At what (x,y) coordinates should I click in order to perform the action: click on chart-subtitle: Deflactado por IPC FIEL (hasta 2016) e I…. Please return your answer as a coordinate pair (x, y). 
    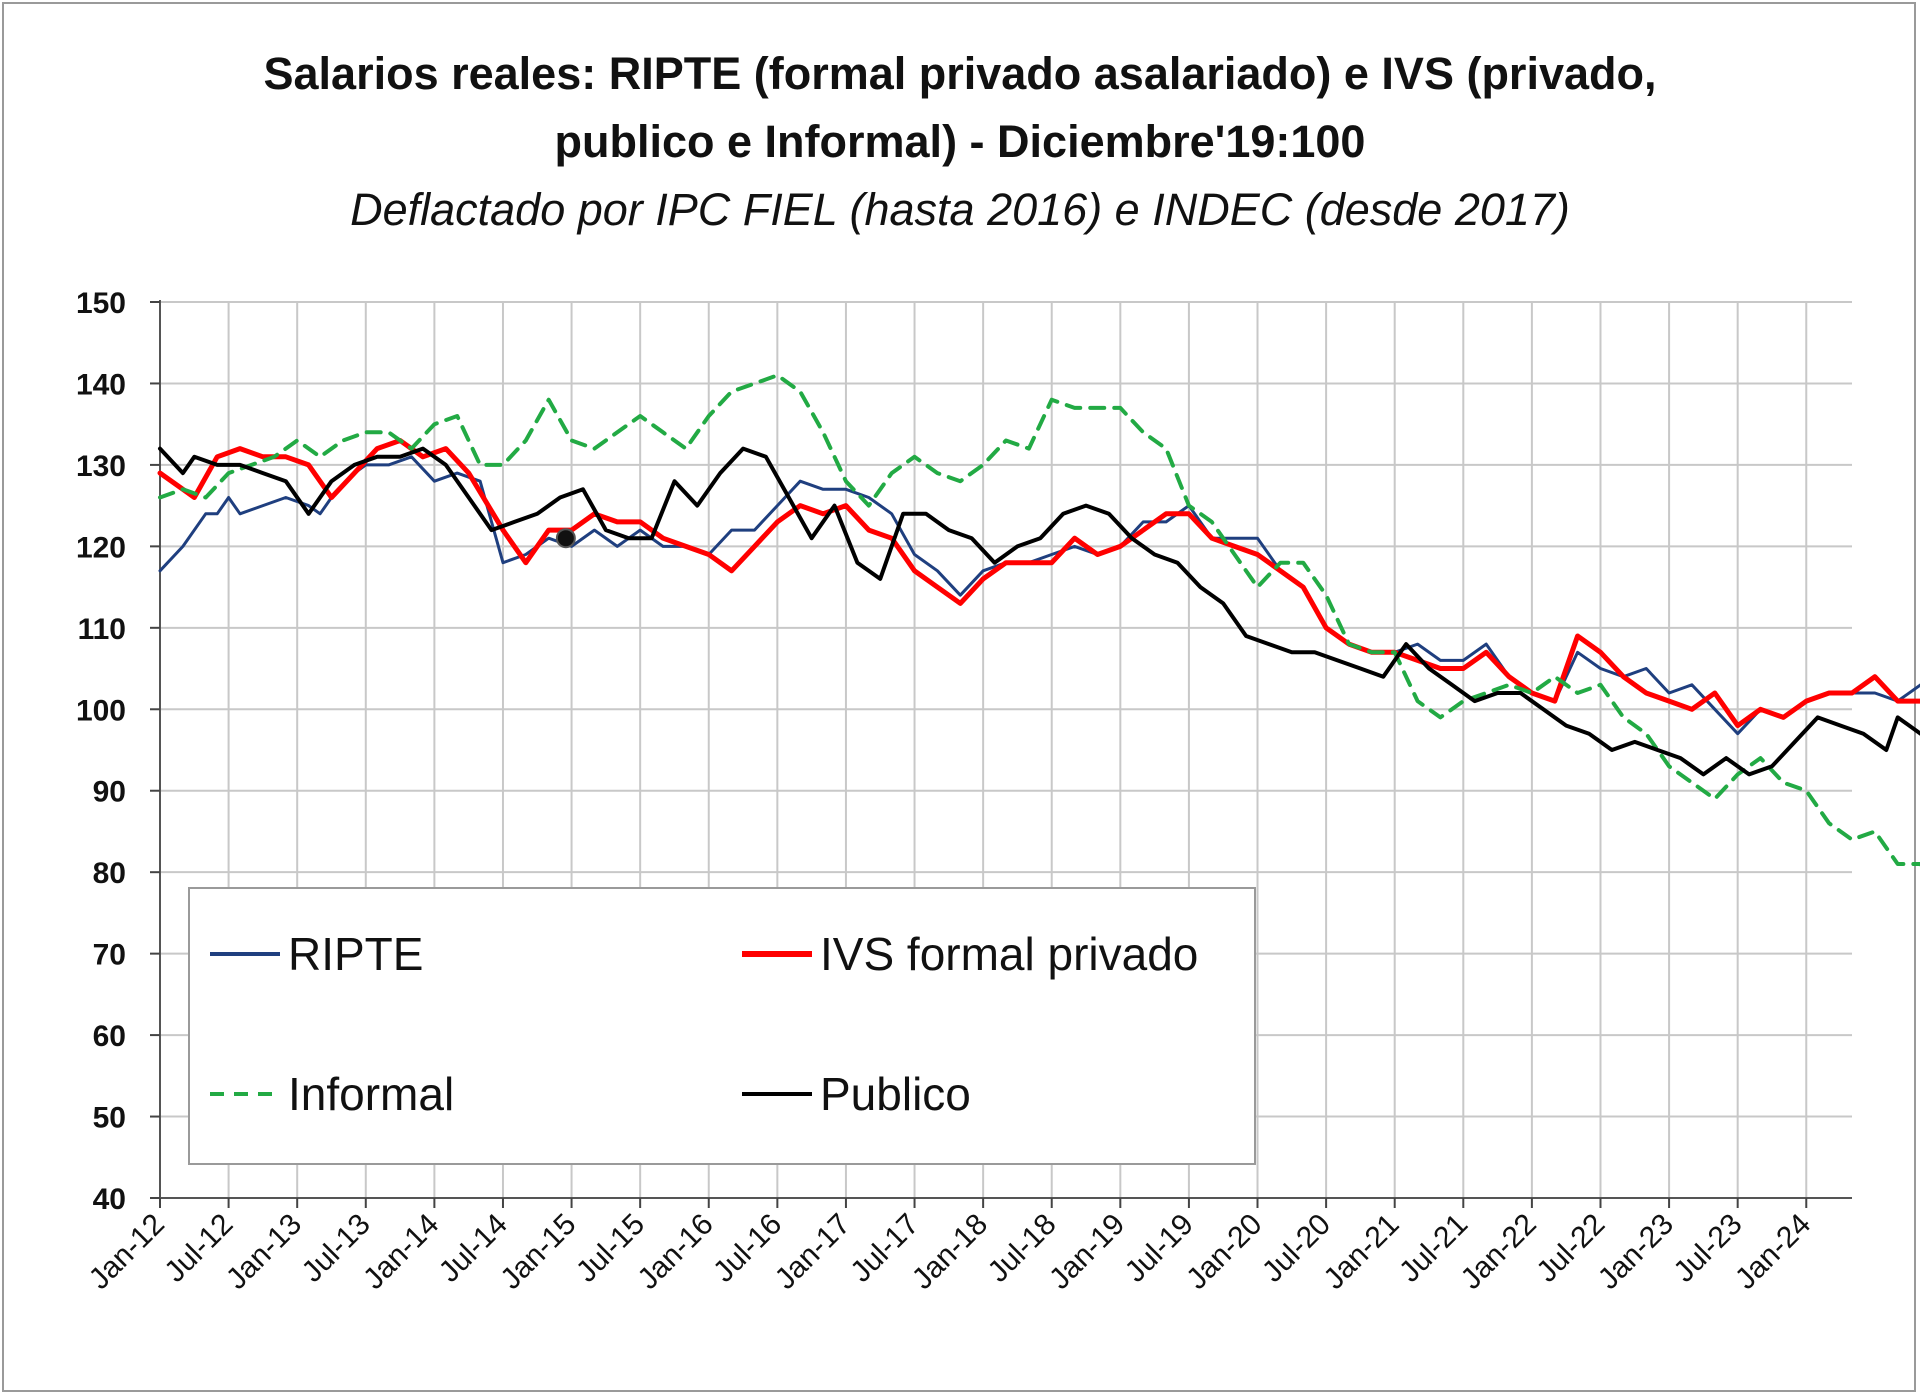
    Looking at the image, I should click on (960, 209).